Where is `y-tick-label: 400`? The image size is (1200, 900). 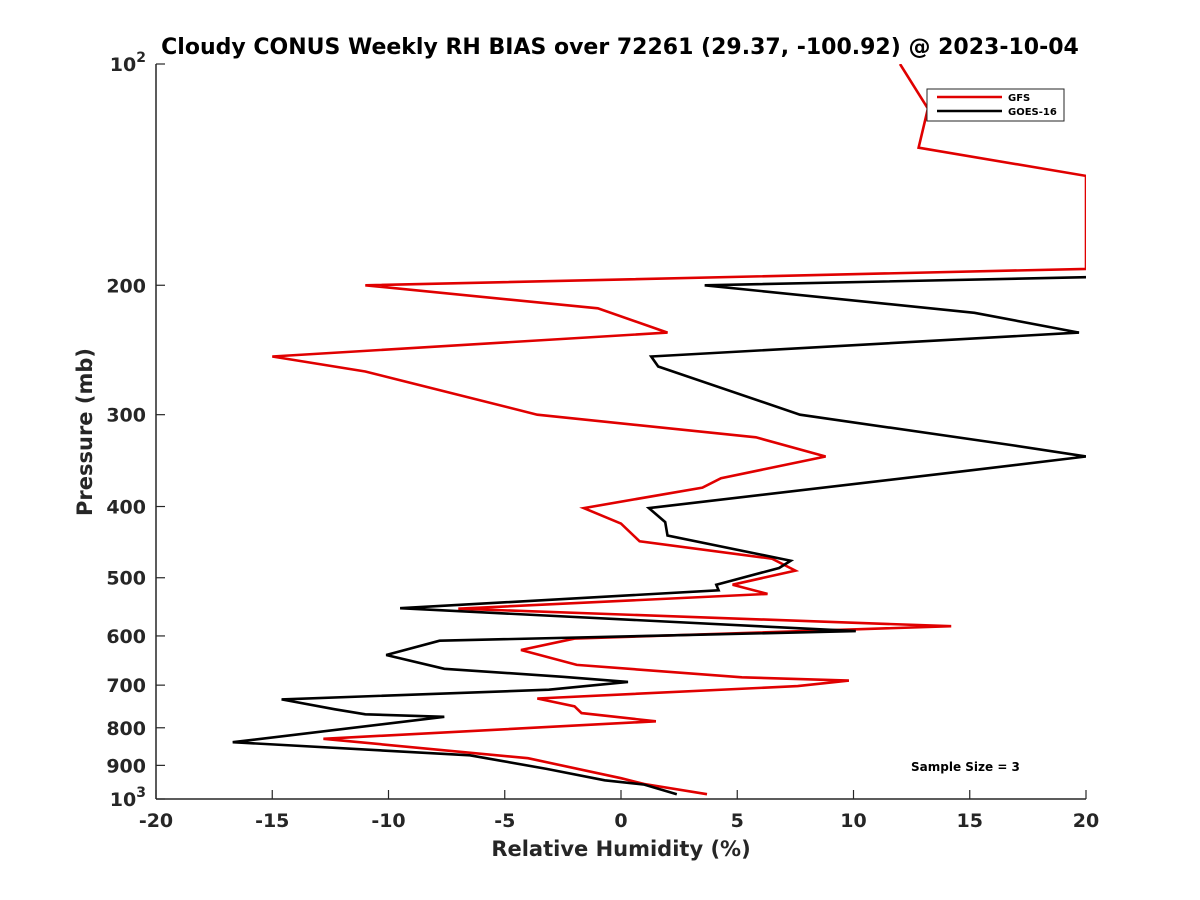 y-tick-label: 400 is located at coordinates (126, 508).